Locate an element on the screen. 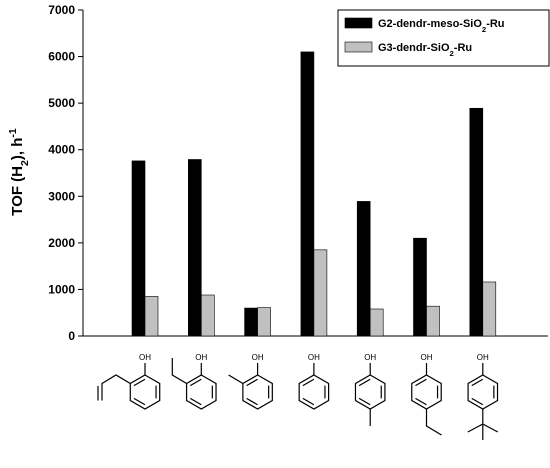 The image size is (550, 468). y-tick-label: 3000 is located at coordinates (61, 196).